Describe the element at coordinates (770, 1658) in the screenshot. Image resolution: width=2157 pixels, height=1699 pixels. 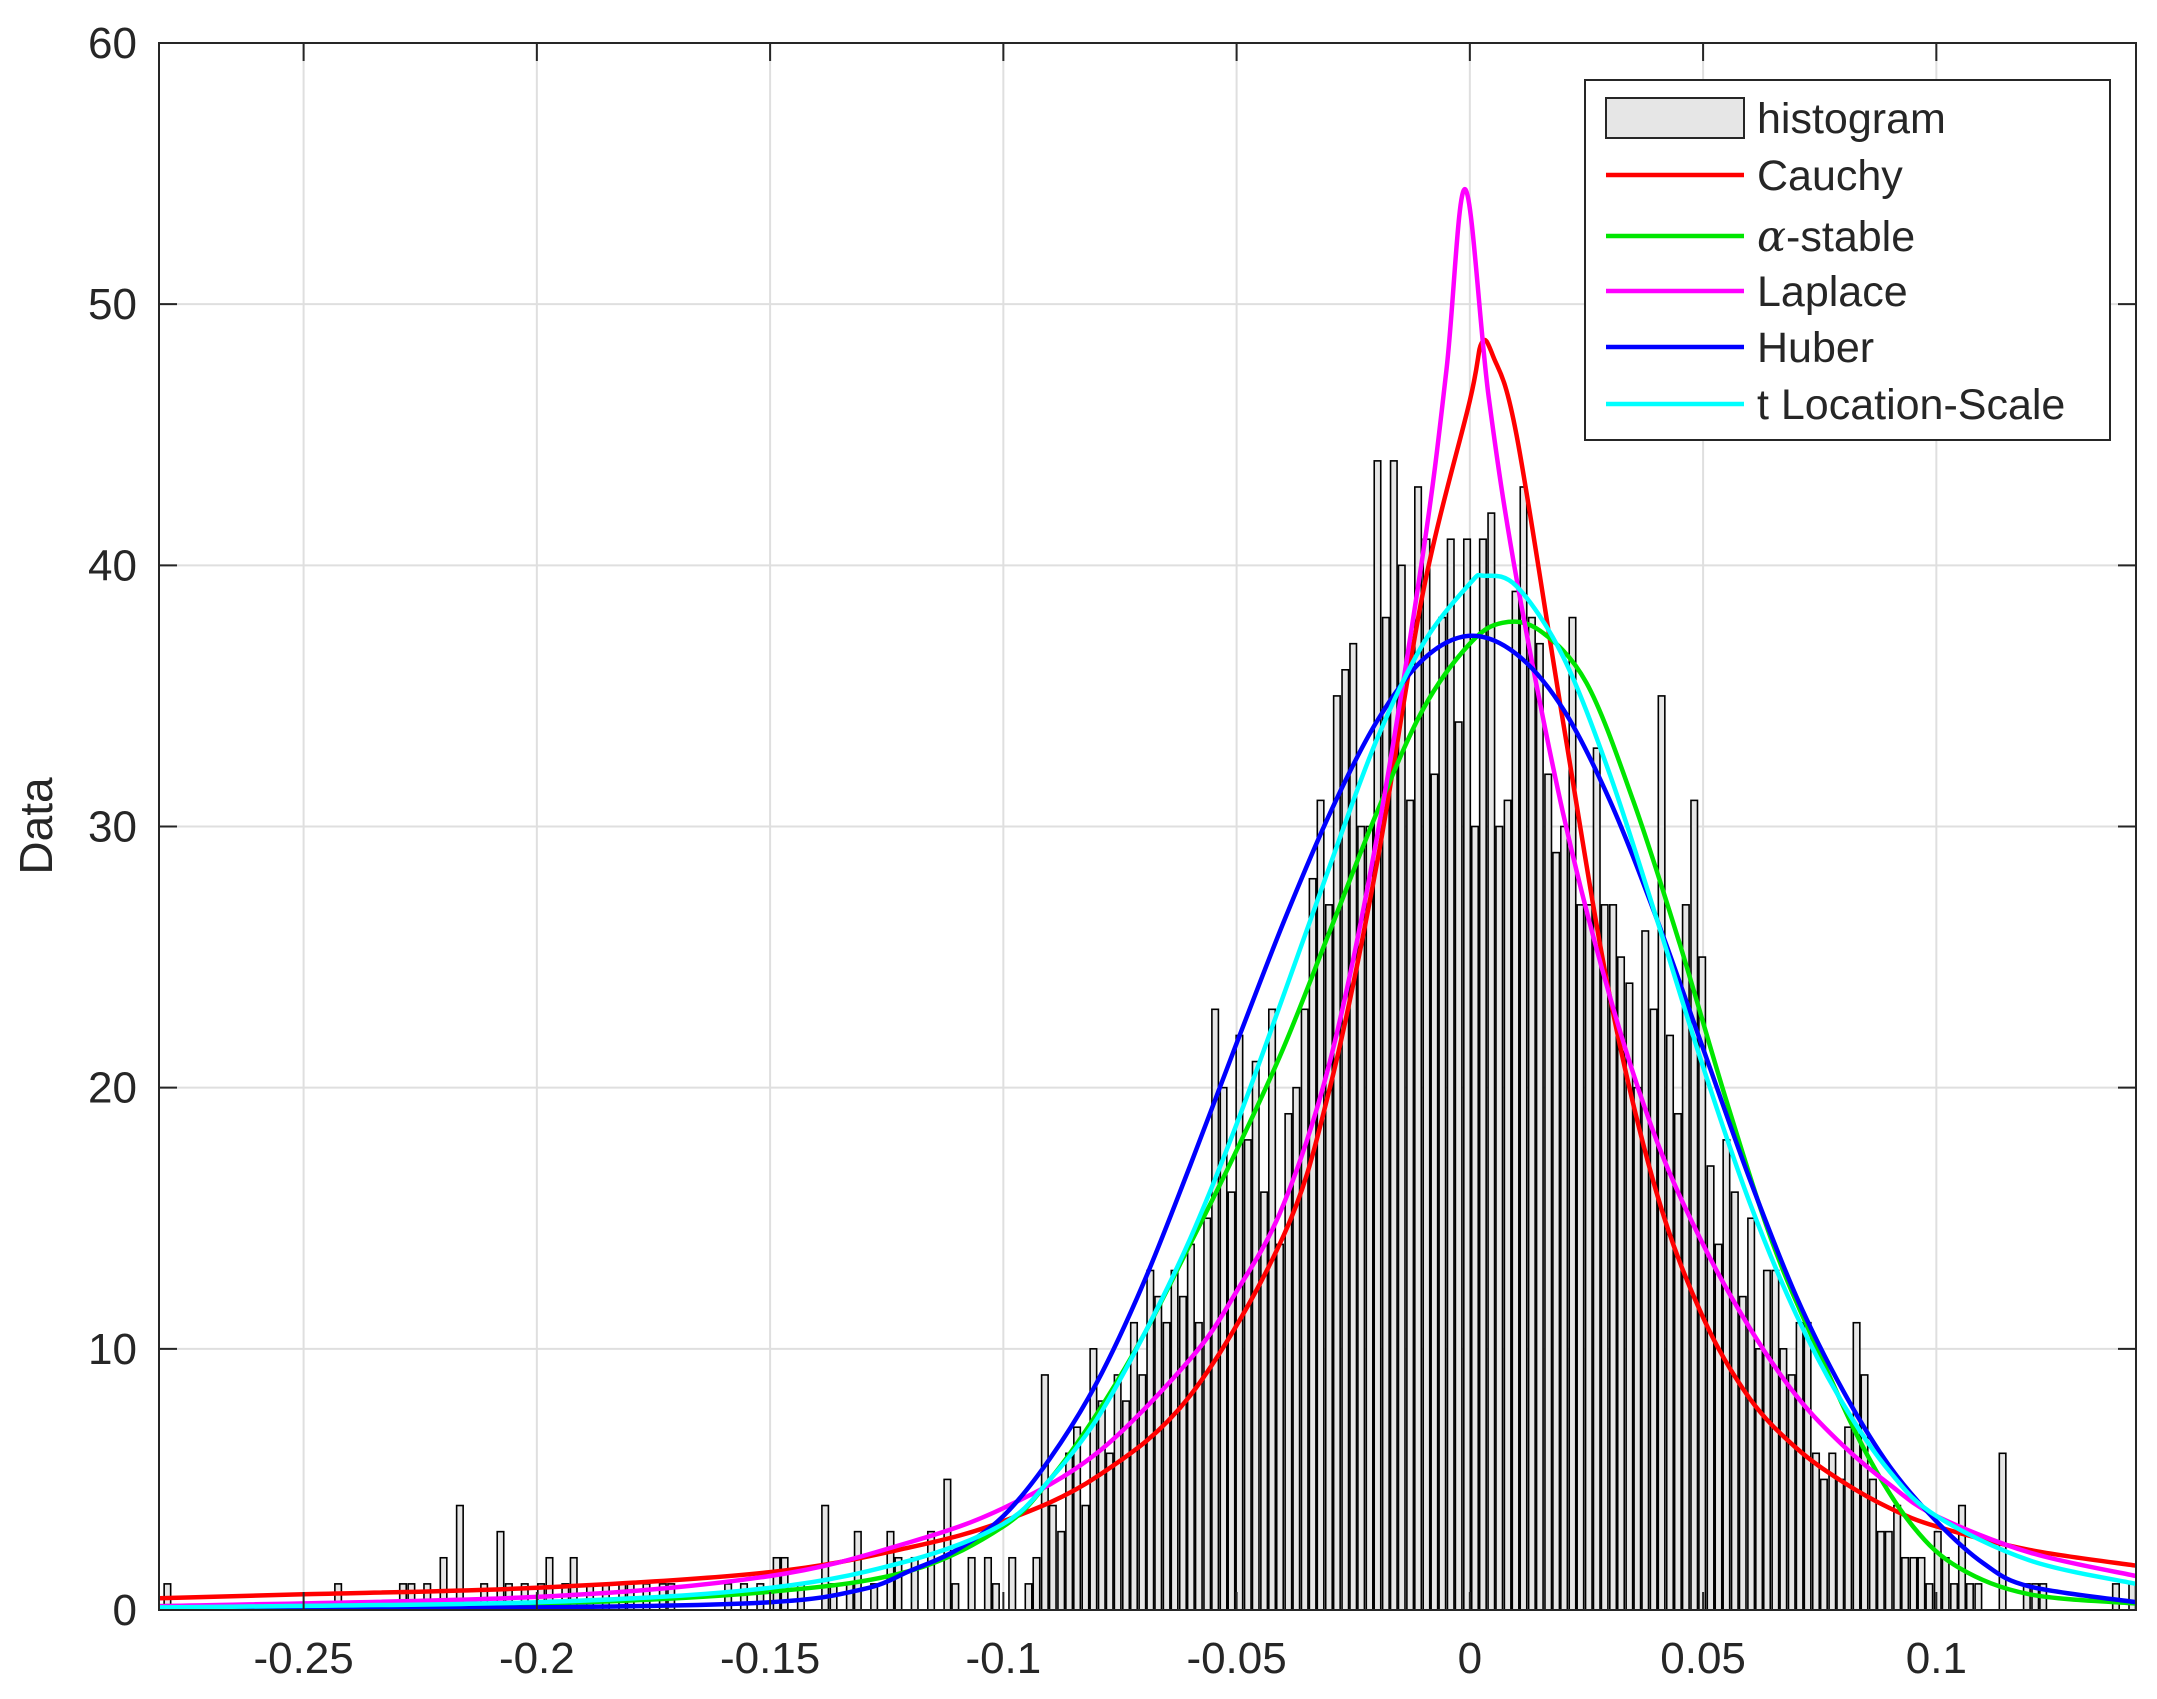
I see `x-tick-label: -0.15` at that location.